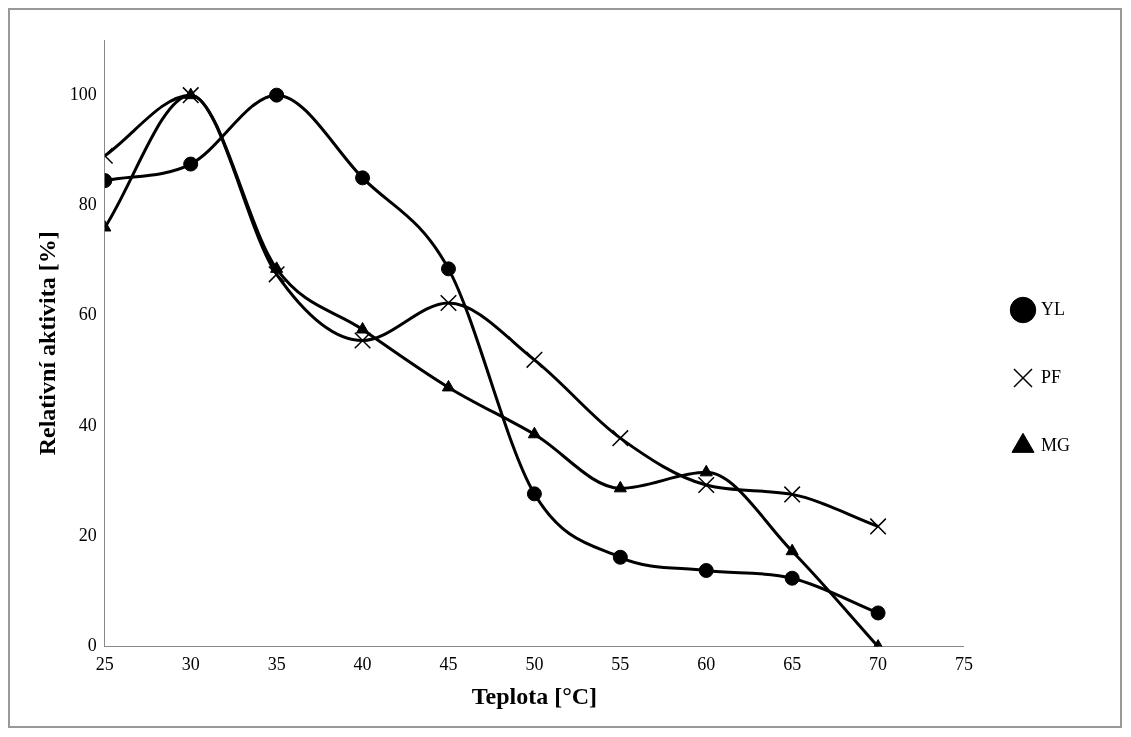  What do you see at coordinates (964, 664) in the screenshot?
I see `x-tick-label: 75` at bounding box center [964, 664].